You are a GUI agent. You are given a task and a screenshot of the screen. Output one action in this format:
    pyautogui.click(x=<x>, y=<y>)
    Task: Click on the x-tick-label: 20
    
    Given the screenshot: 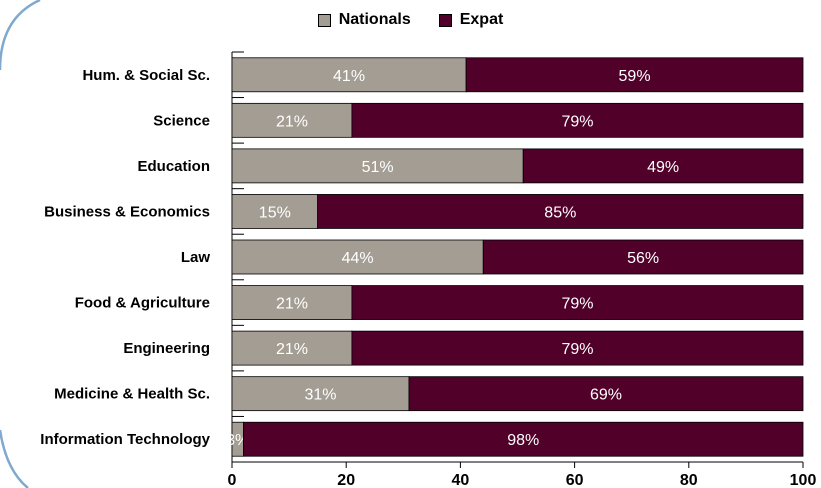 What is the action you would take?
    pyautogui.click(x=346, y=480)
    